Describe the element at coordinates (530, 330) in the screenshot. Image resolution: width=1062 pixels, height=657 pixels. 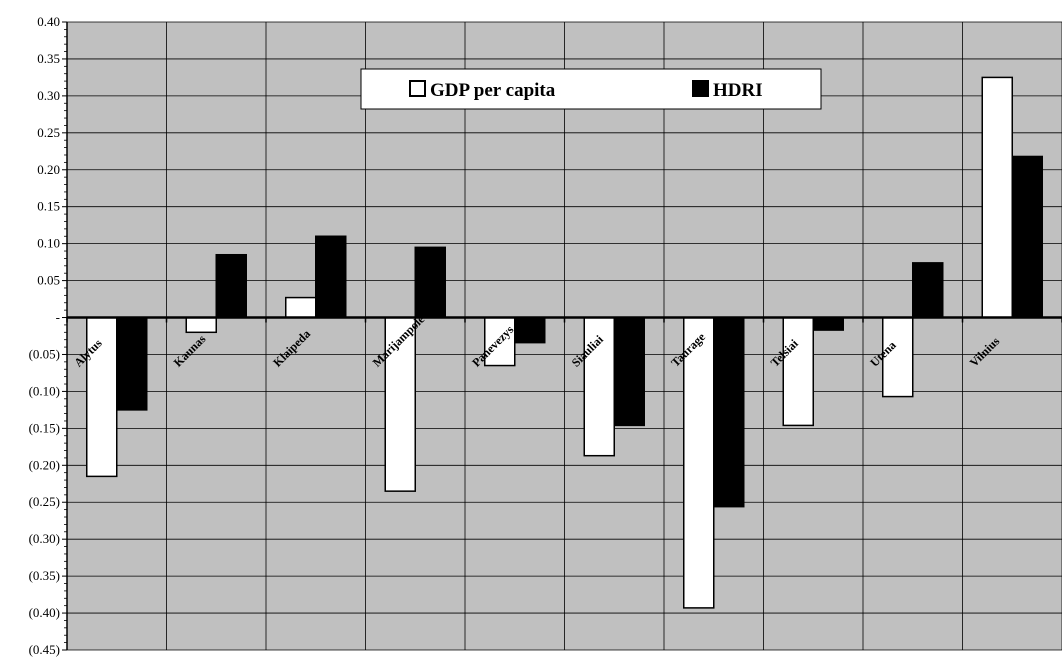
I see `bar-hdri-panevezys` at that location.